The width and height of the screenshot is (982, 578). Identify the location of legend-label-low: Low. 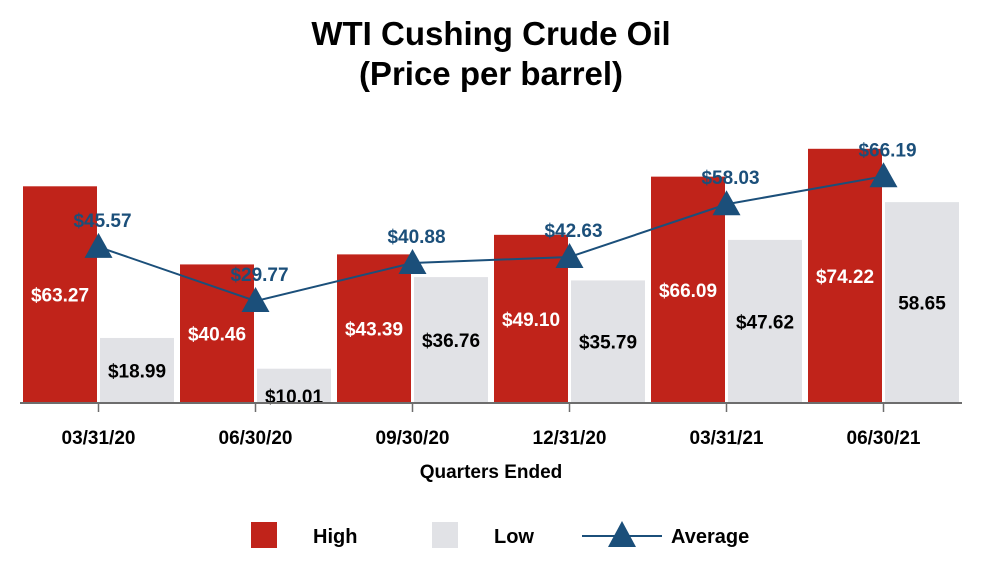
(514, 537).